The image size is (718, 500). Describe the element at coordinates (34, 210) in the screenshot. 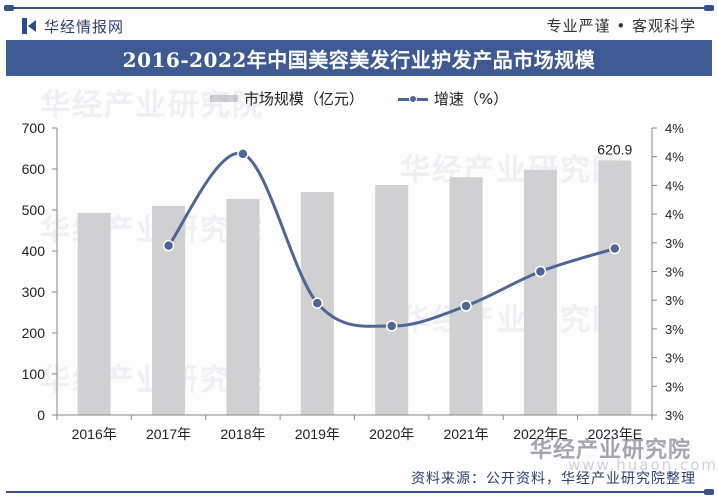

I see `y-left-tick-label: 500` at that location.